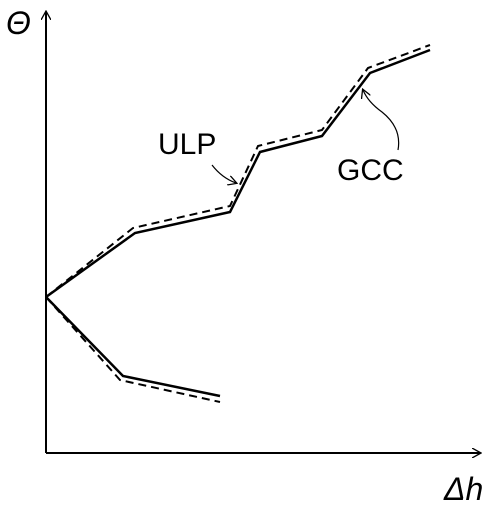  Describe the element at coordinates (133, 347) in the screenshot. I see `gcc-lower-curve` at that location.